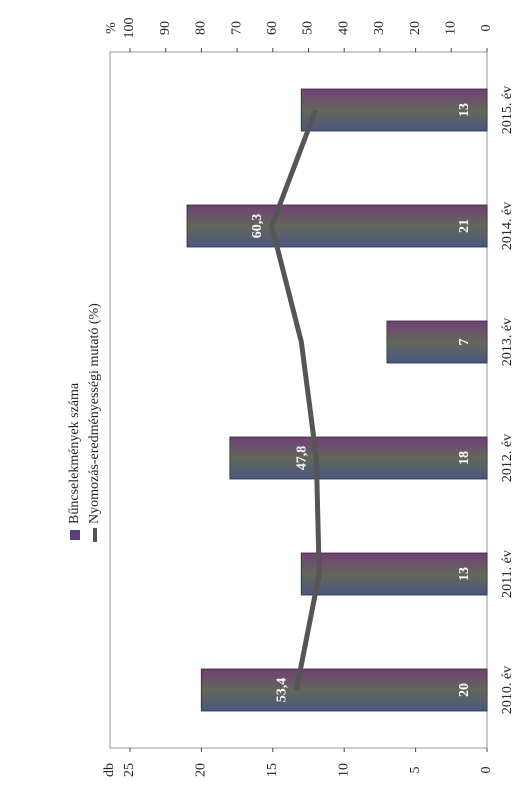 The width and height of the screenshot is (527, 805). Describe the element at coordinates (343, 28) in the screenshot. I see `y2-tick-label: 40` at that location.